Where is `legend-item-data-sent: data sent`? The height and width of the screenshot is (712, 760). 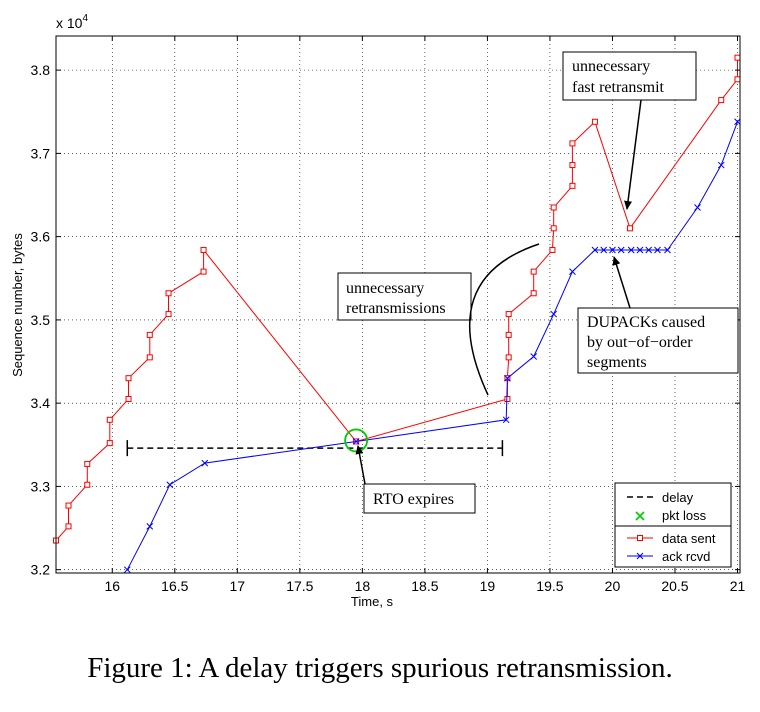 legend-item-data-sent: data sent is located at coordinates (671, 538).